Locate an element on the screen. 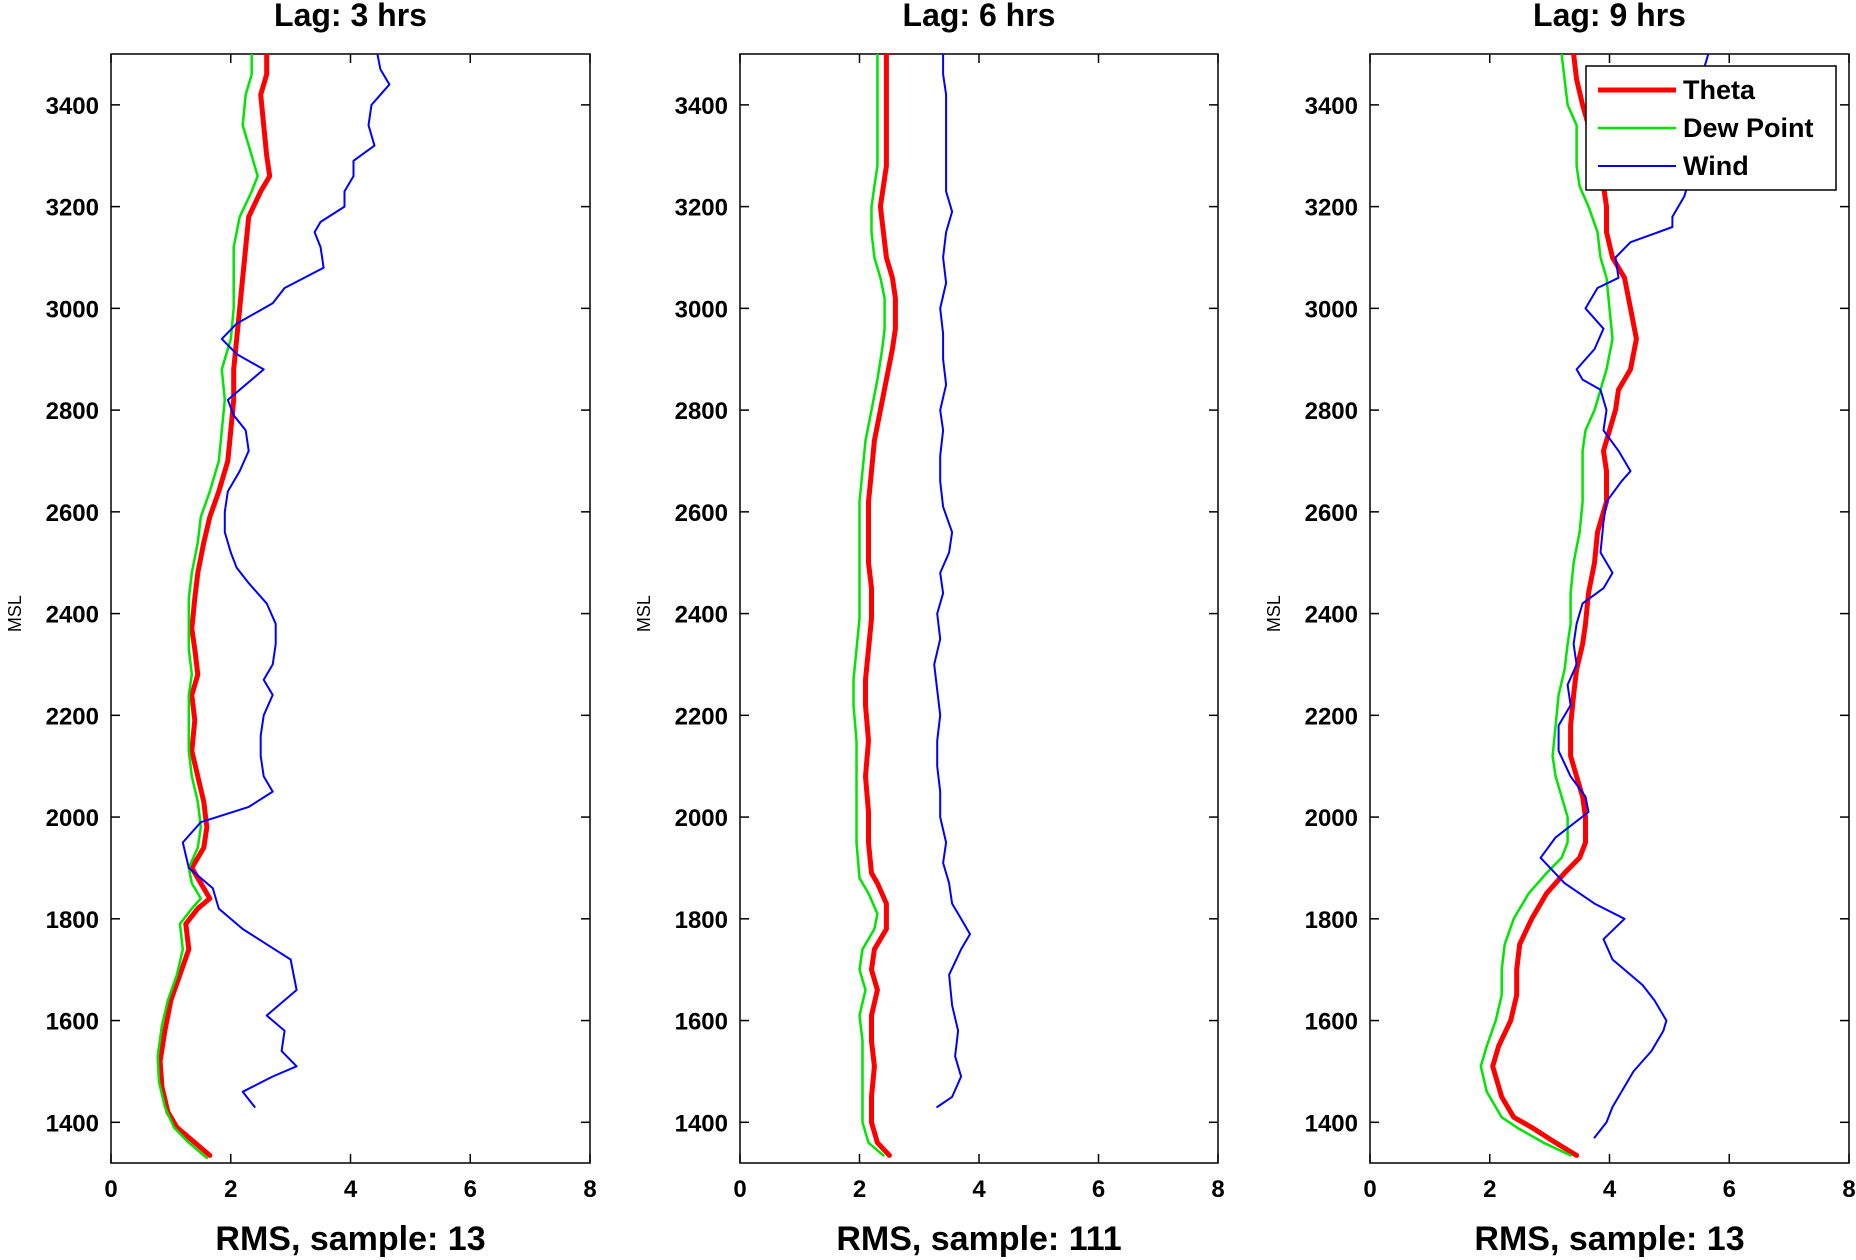 Image resolution: width=1856 pixels, height=1260 pixels. chart-title: Lag: 3 hrs is located at coordinates (350, 16).